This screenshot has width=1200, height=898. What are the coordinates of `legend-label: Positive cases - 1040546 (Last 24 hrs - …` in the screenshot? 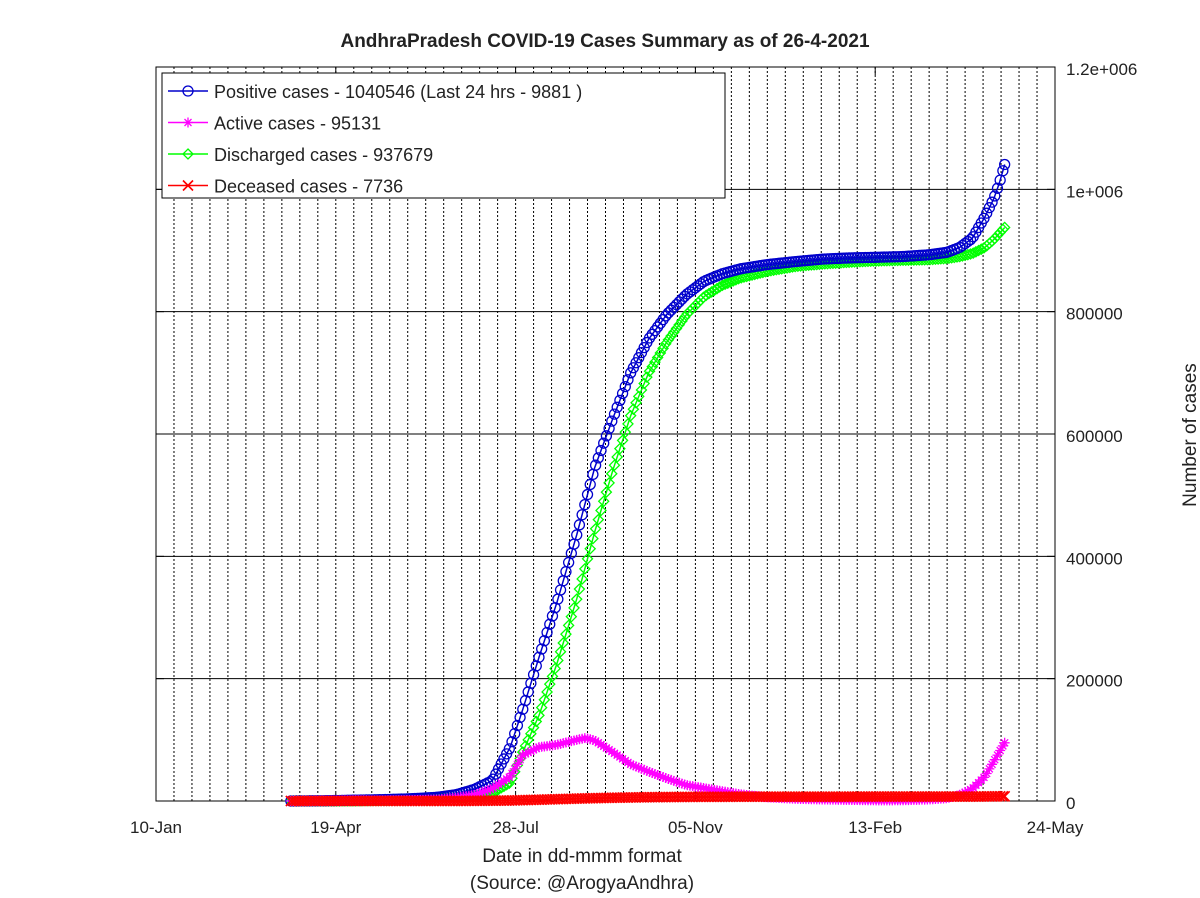 It's located at (398, 92).